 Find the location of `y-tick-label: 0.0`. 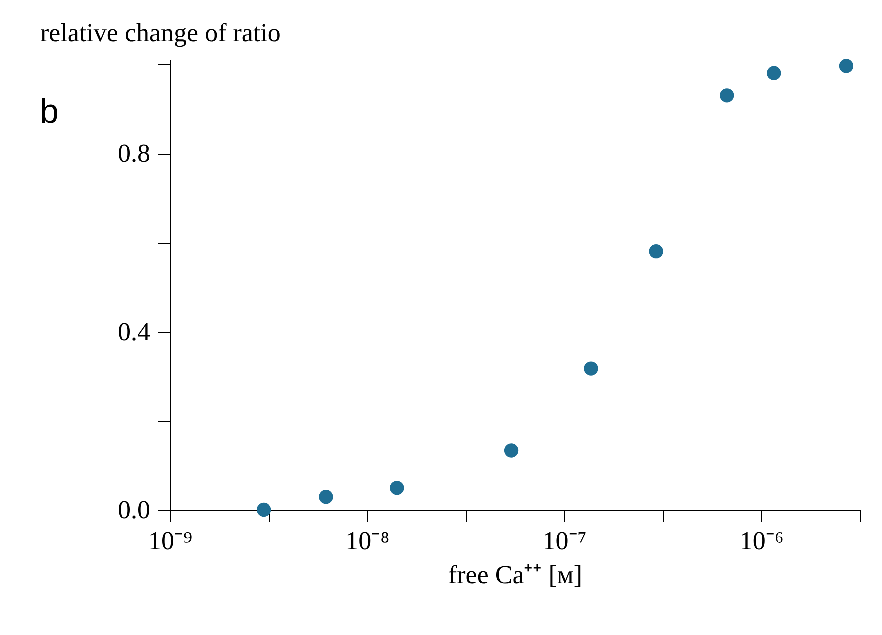

y-tick-label: 0.0 is located at coordinates (134, 510).